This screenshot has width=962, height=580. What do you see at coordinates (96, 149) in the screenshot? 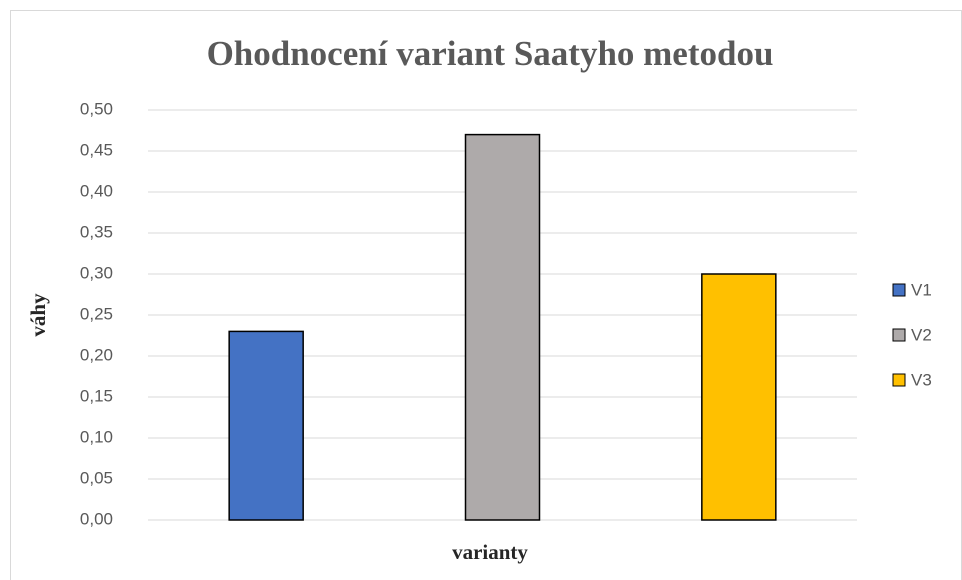
I see `y-tick-label: 0,45` at bounding box center [96, 149].